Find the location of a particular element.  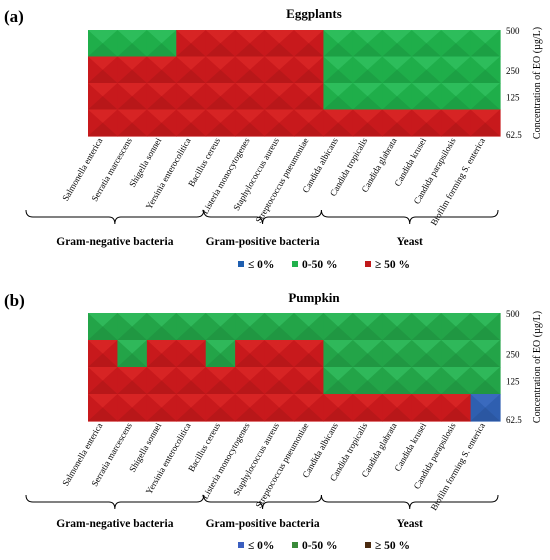

y-tick-label: 500 is located at coordinates (513, 314).